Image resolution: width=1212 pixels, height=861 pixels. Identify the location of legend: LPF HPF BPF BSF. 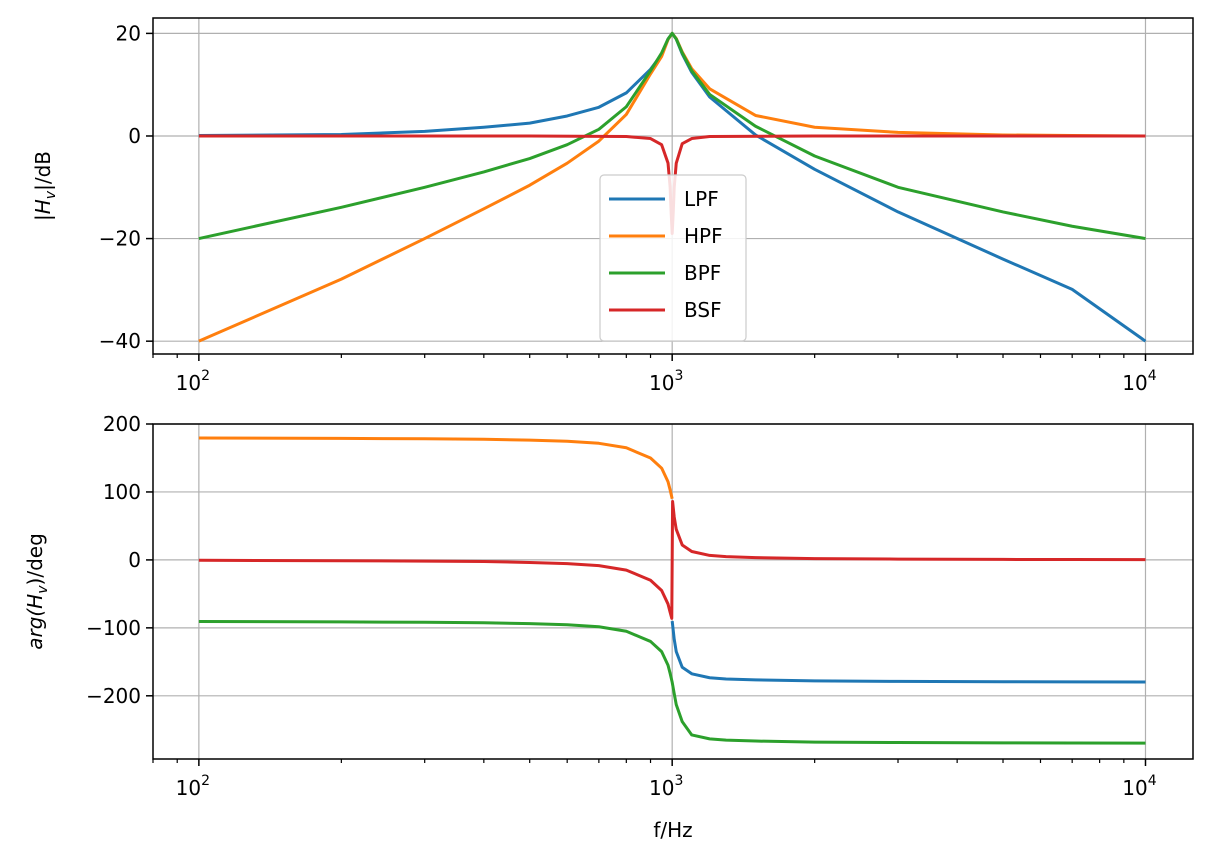
(673, 258).